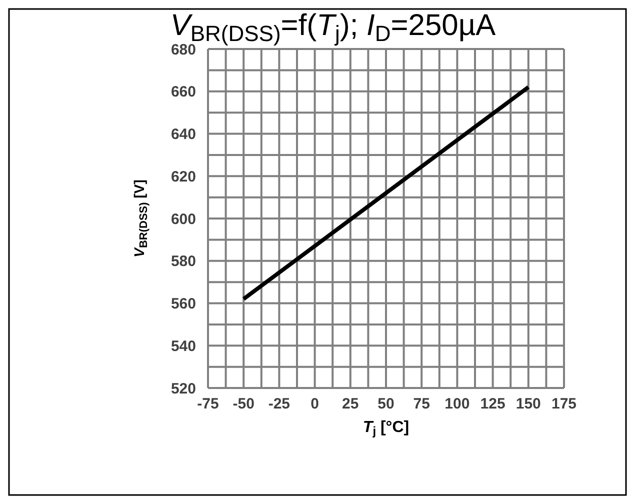  I want to click on x-tick-label: -75, so click(208, 404).